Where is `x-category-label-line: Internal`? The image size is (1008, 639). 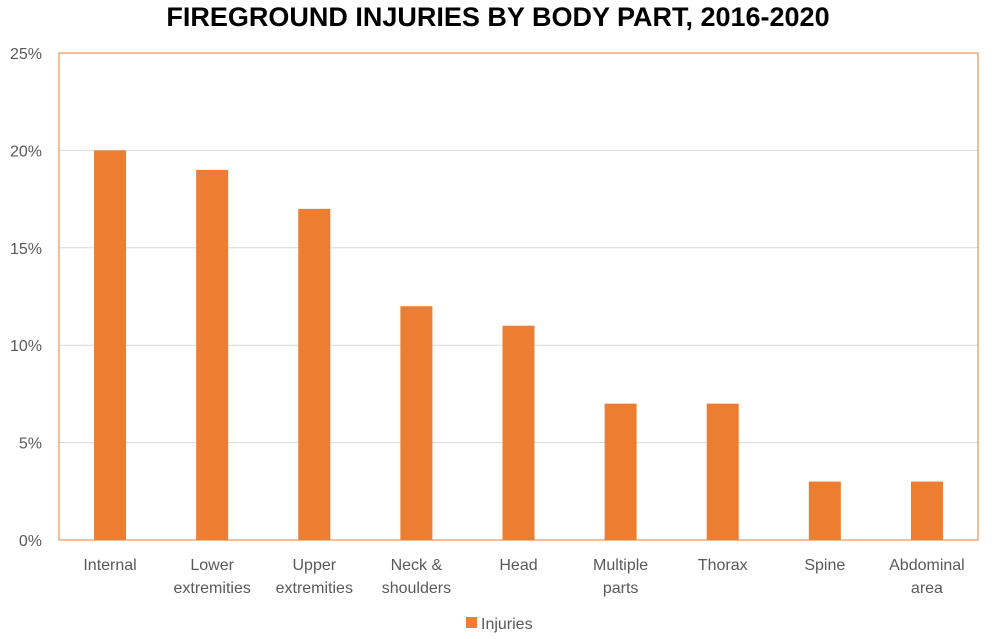
x-category-label-line: Internal is located at coordinates (109, 565).